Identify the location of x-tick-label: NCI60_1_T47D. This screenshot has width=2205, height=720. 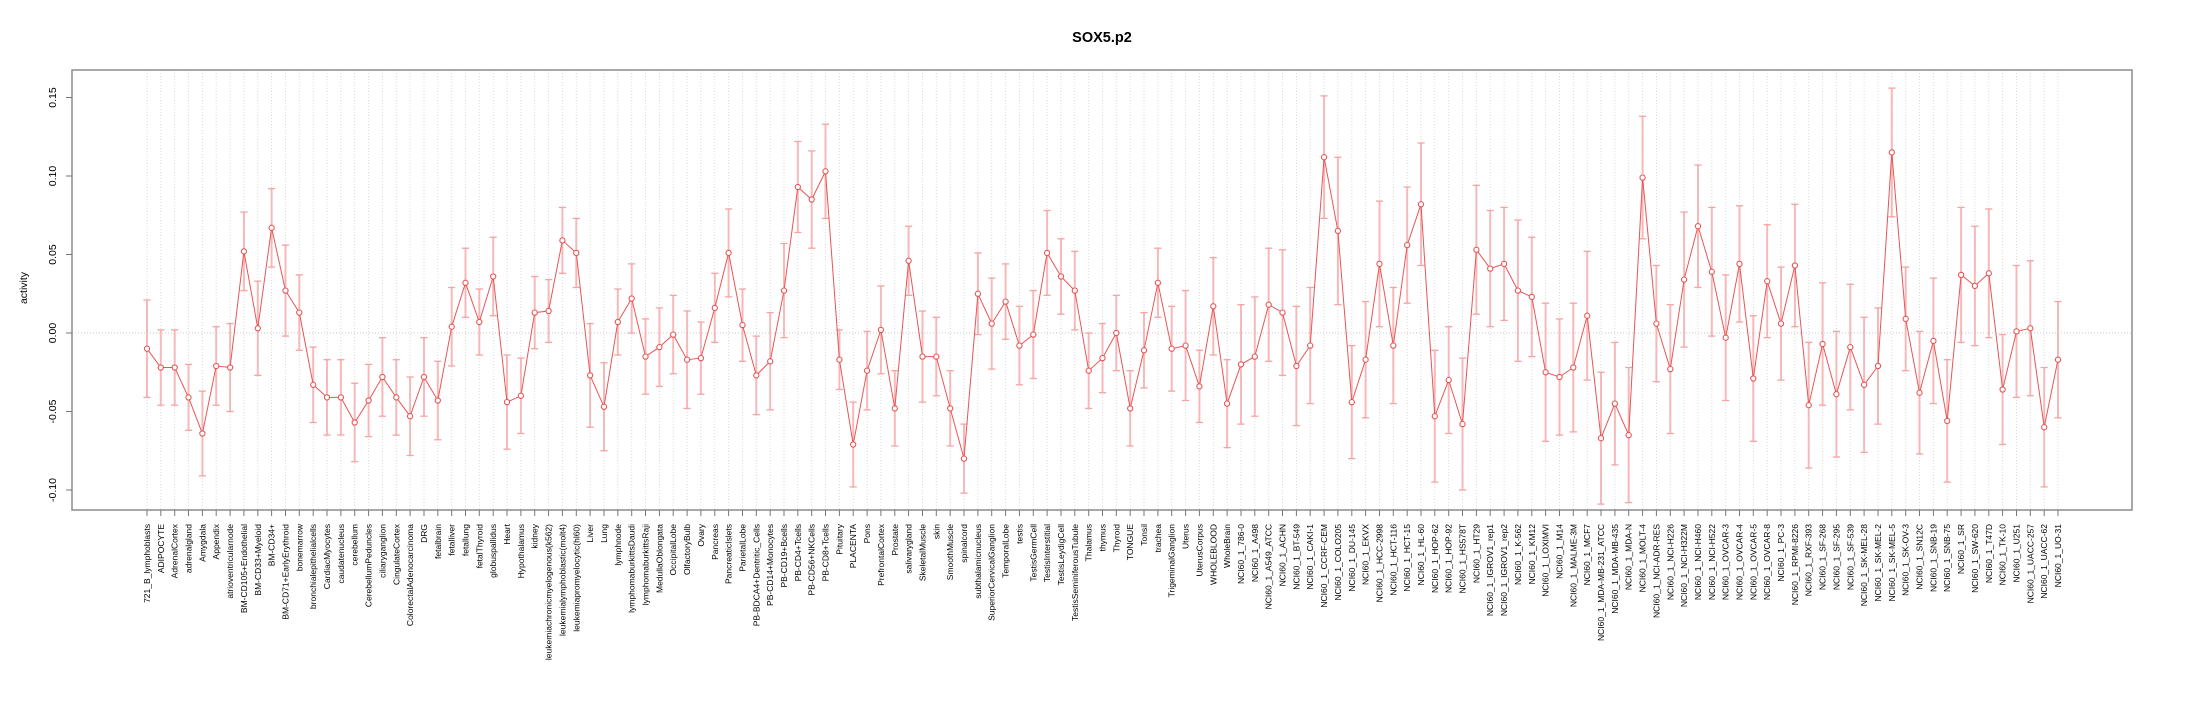
(1989, 553).